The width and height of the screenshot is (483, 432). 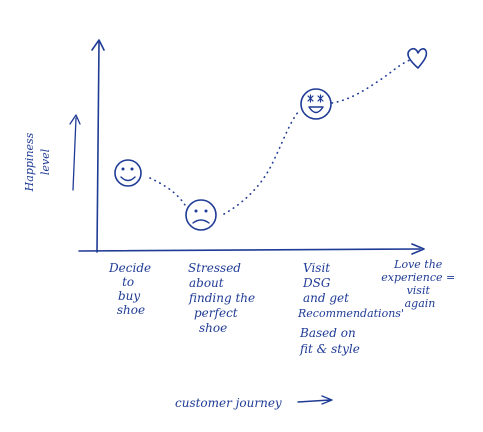 What do you see at coordinates (329, 349) in the screenshot?
I see `stage-label-line: fit & style` at bounding box center [329, 349].